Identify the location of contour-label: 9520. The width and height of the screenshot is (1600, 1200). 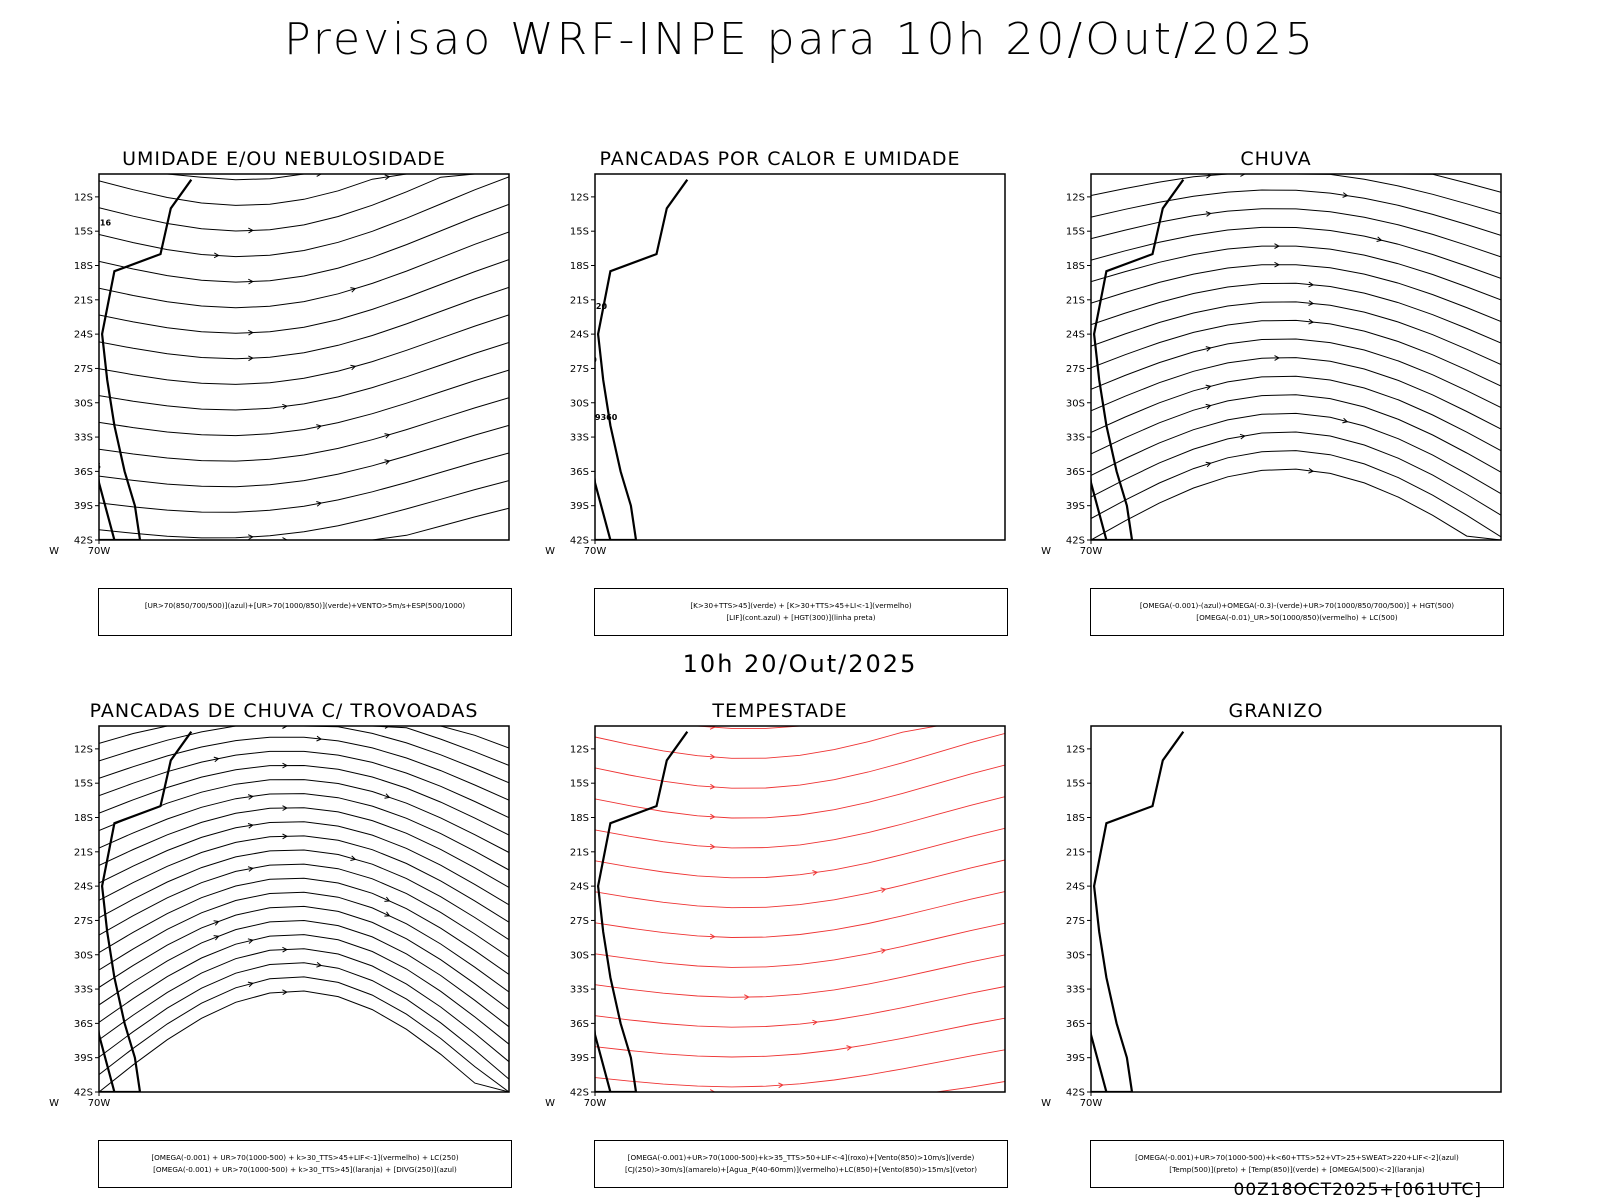
(596, 306).